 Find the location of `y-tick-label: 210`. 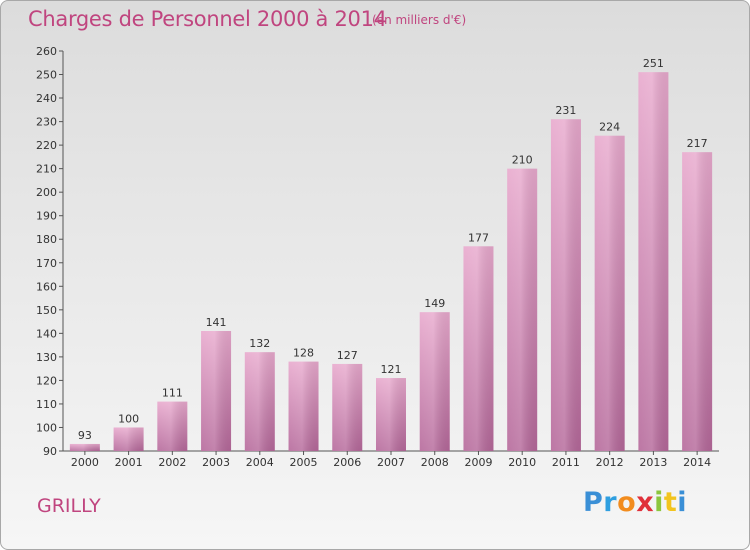

y-tick-label: 210 is located at coordinates (46, 169).